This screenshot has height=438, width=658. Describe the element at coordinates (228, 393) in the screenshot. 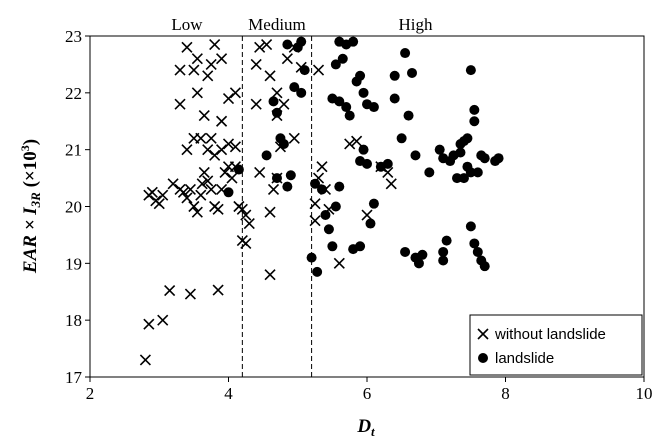

I see `x-tick-label: 4` at that location.